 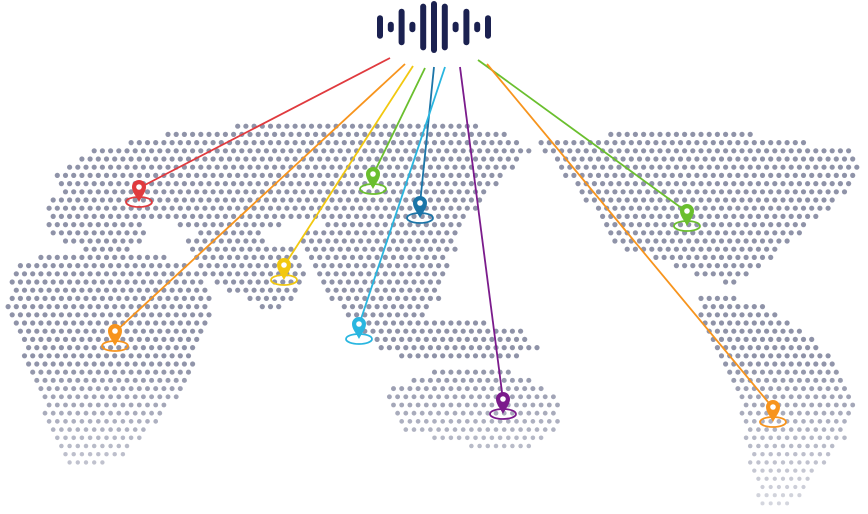 What do you see at coordinates (687, 218) in the screenshot?
I see `location-pin-icon` at bounding box center [687, 218].